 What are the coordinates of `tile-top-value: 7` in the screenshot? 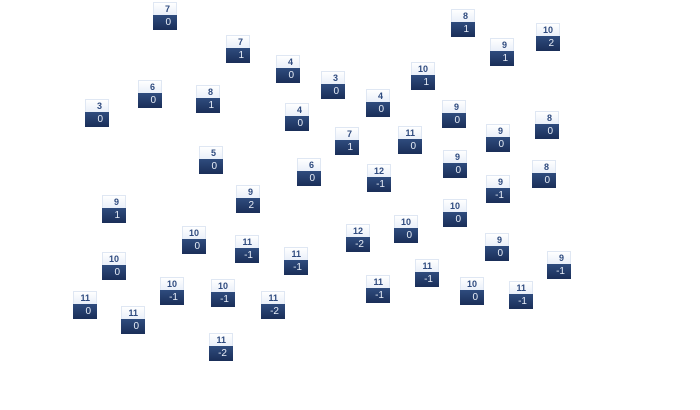 It's located at (347, 133).